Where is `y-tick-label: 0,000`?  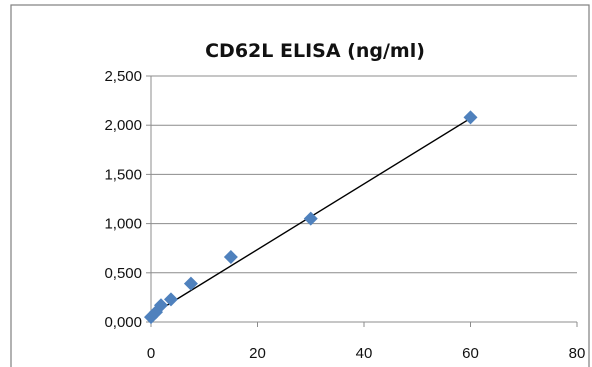 y-tick-label: 0,000 is located at coordinates (123, 322).